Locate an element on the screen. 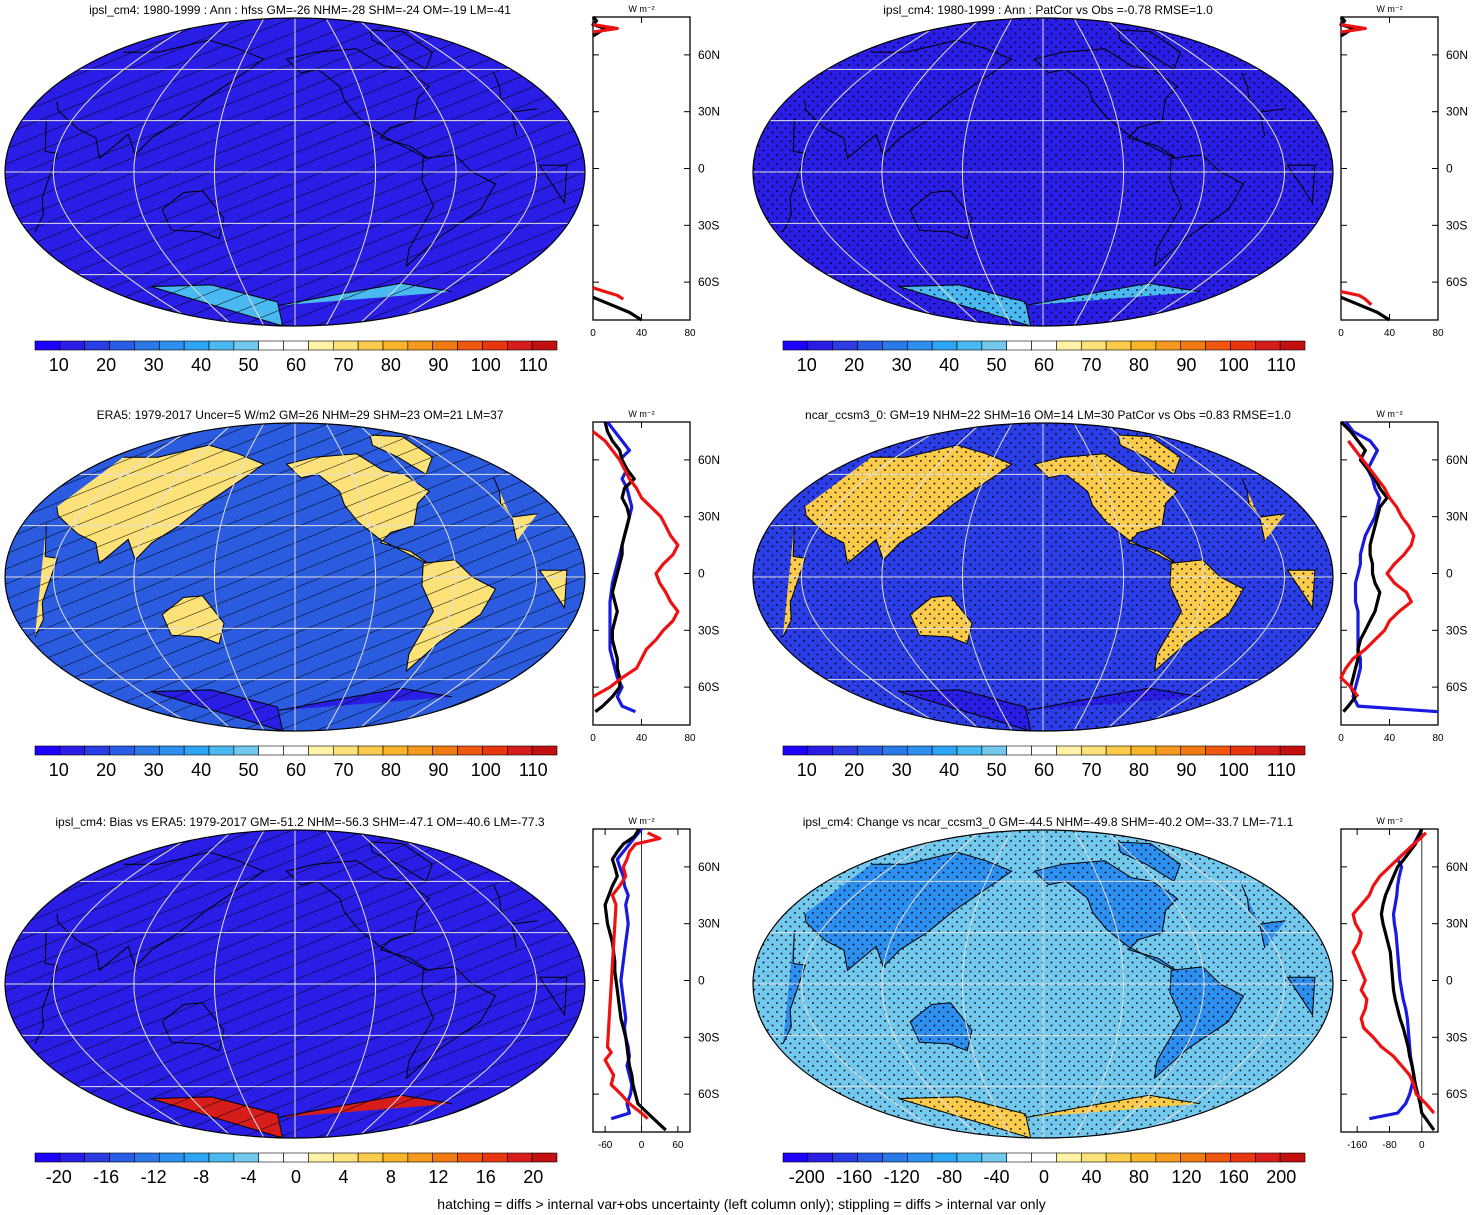  colorbar-tick-label: -120 is located at coordinates (902, 1177).